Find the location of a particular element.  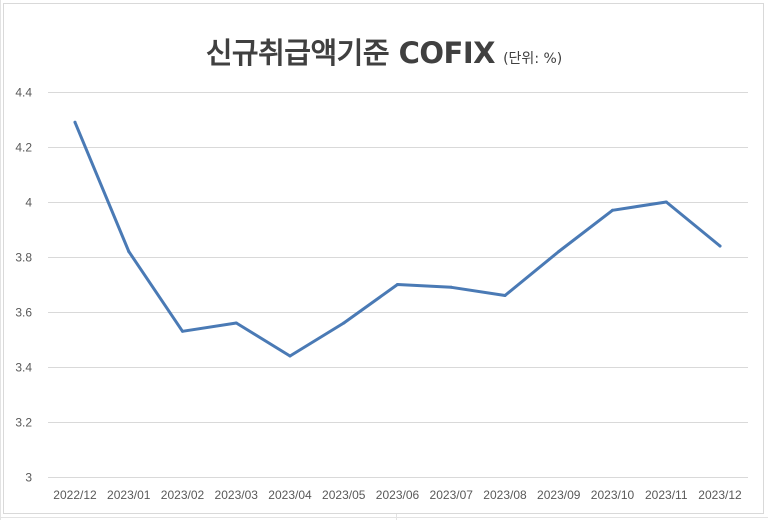

x-tick-label: 2023/08 is located at coordinates (505, 495).